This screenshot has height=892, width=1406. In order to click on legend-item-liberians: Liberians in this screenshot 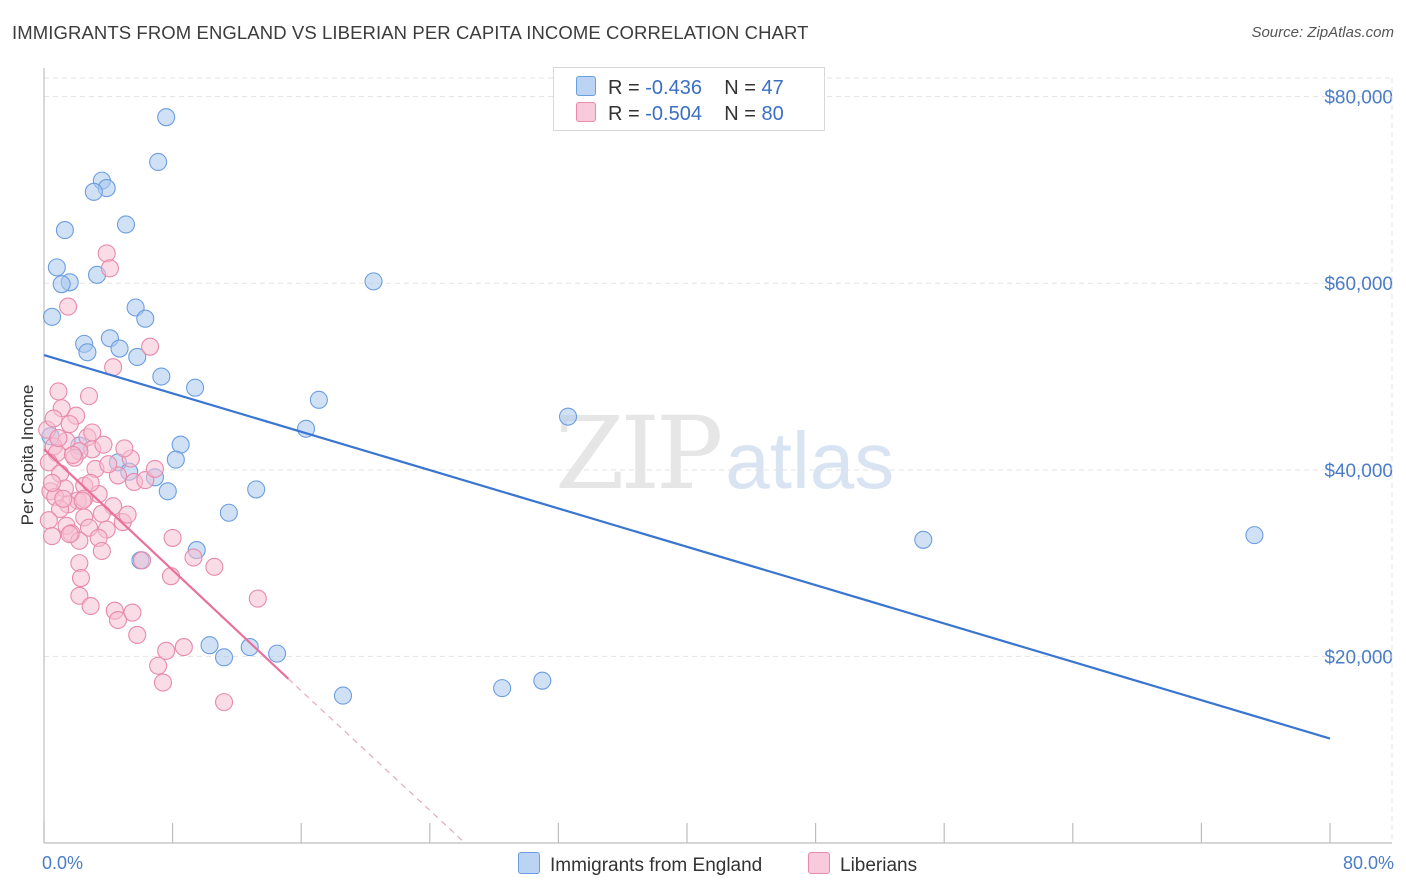, I will do `click(862, 864)`.